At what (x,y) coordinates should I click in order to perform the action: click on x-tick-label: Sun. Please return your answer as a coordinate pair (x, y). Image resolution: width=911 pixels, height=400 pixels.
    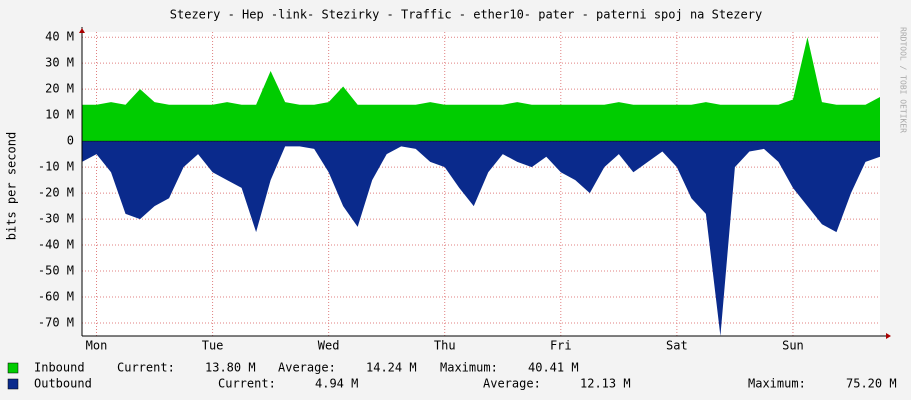
    Looking at the image, I should click on (793, 346).